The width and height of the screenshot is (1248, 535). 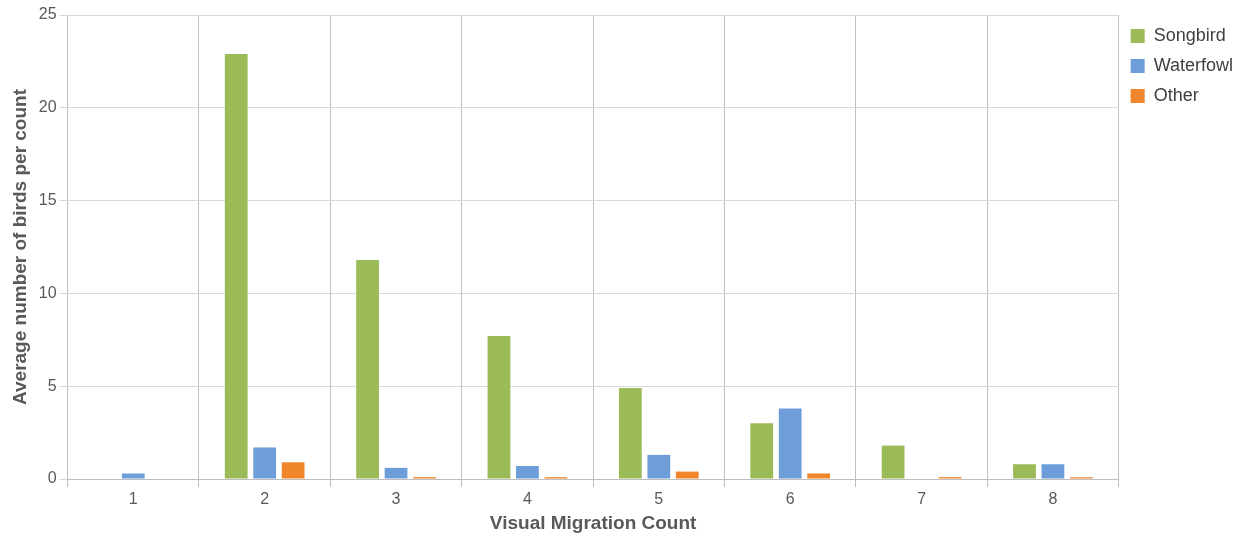 What do you see at coordinates (1189, 34) in the screenshot?
I see `legend-label: Songbird` at bounding box center [1189, 34].